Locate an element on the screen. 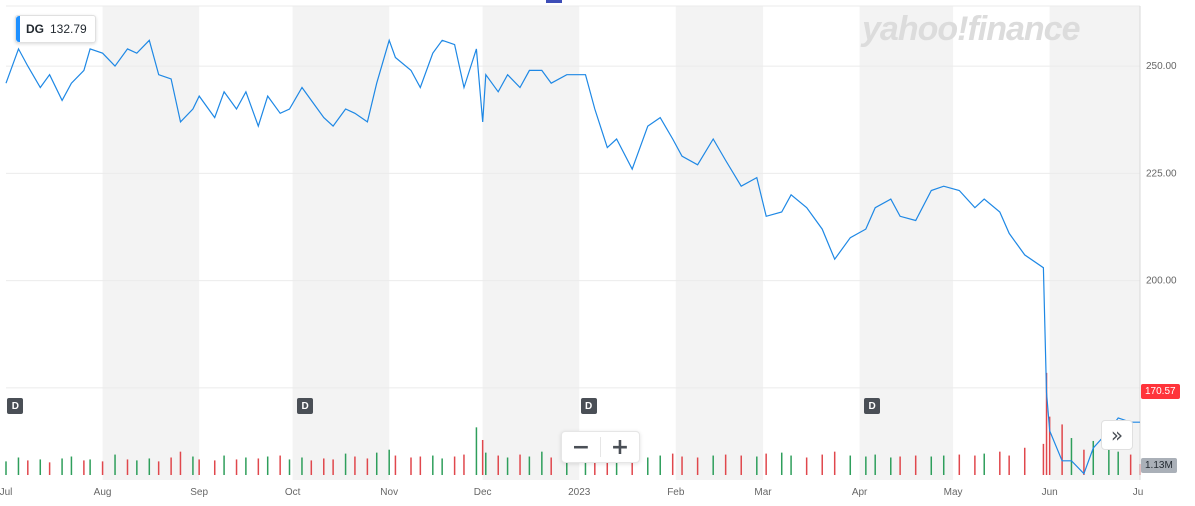 Image resolution: width=1195 pixels, height=506 pixels. ticker-symbol: DG is located at coordinates (35, 29).